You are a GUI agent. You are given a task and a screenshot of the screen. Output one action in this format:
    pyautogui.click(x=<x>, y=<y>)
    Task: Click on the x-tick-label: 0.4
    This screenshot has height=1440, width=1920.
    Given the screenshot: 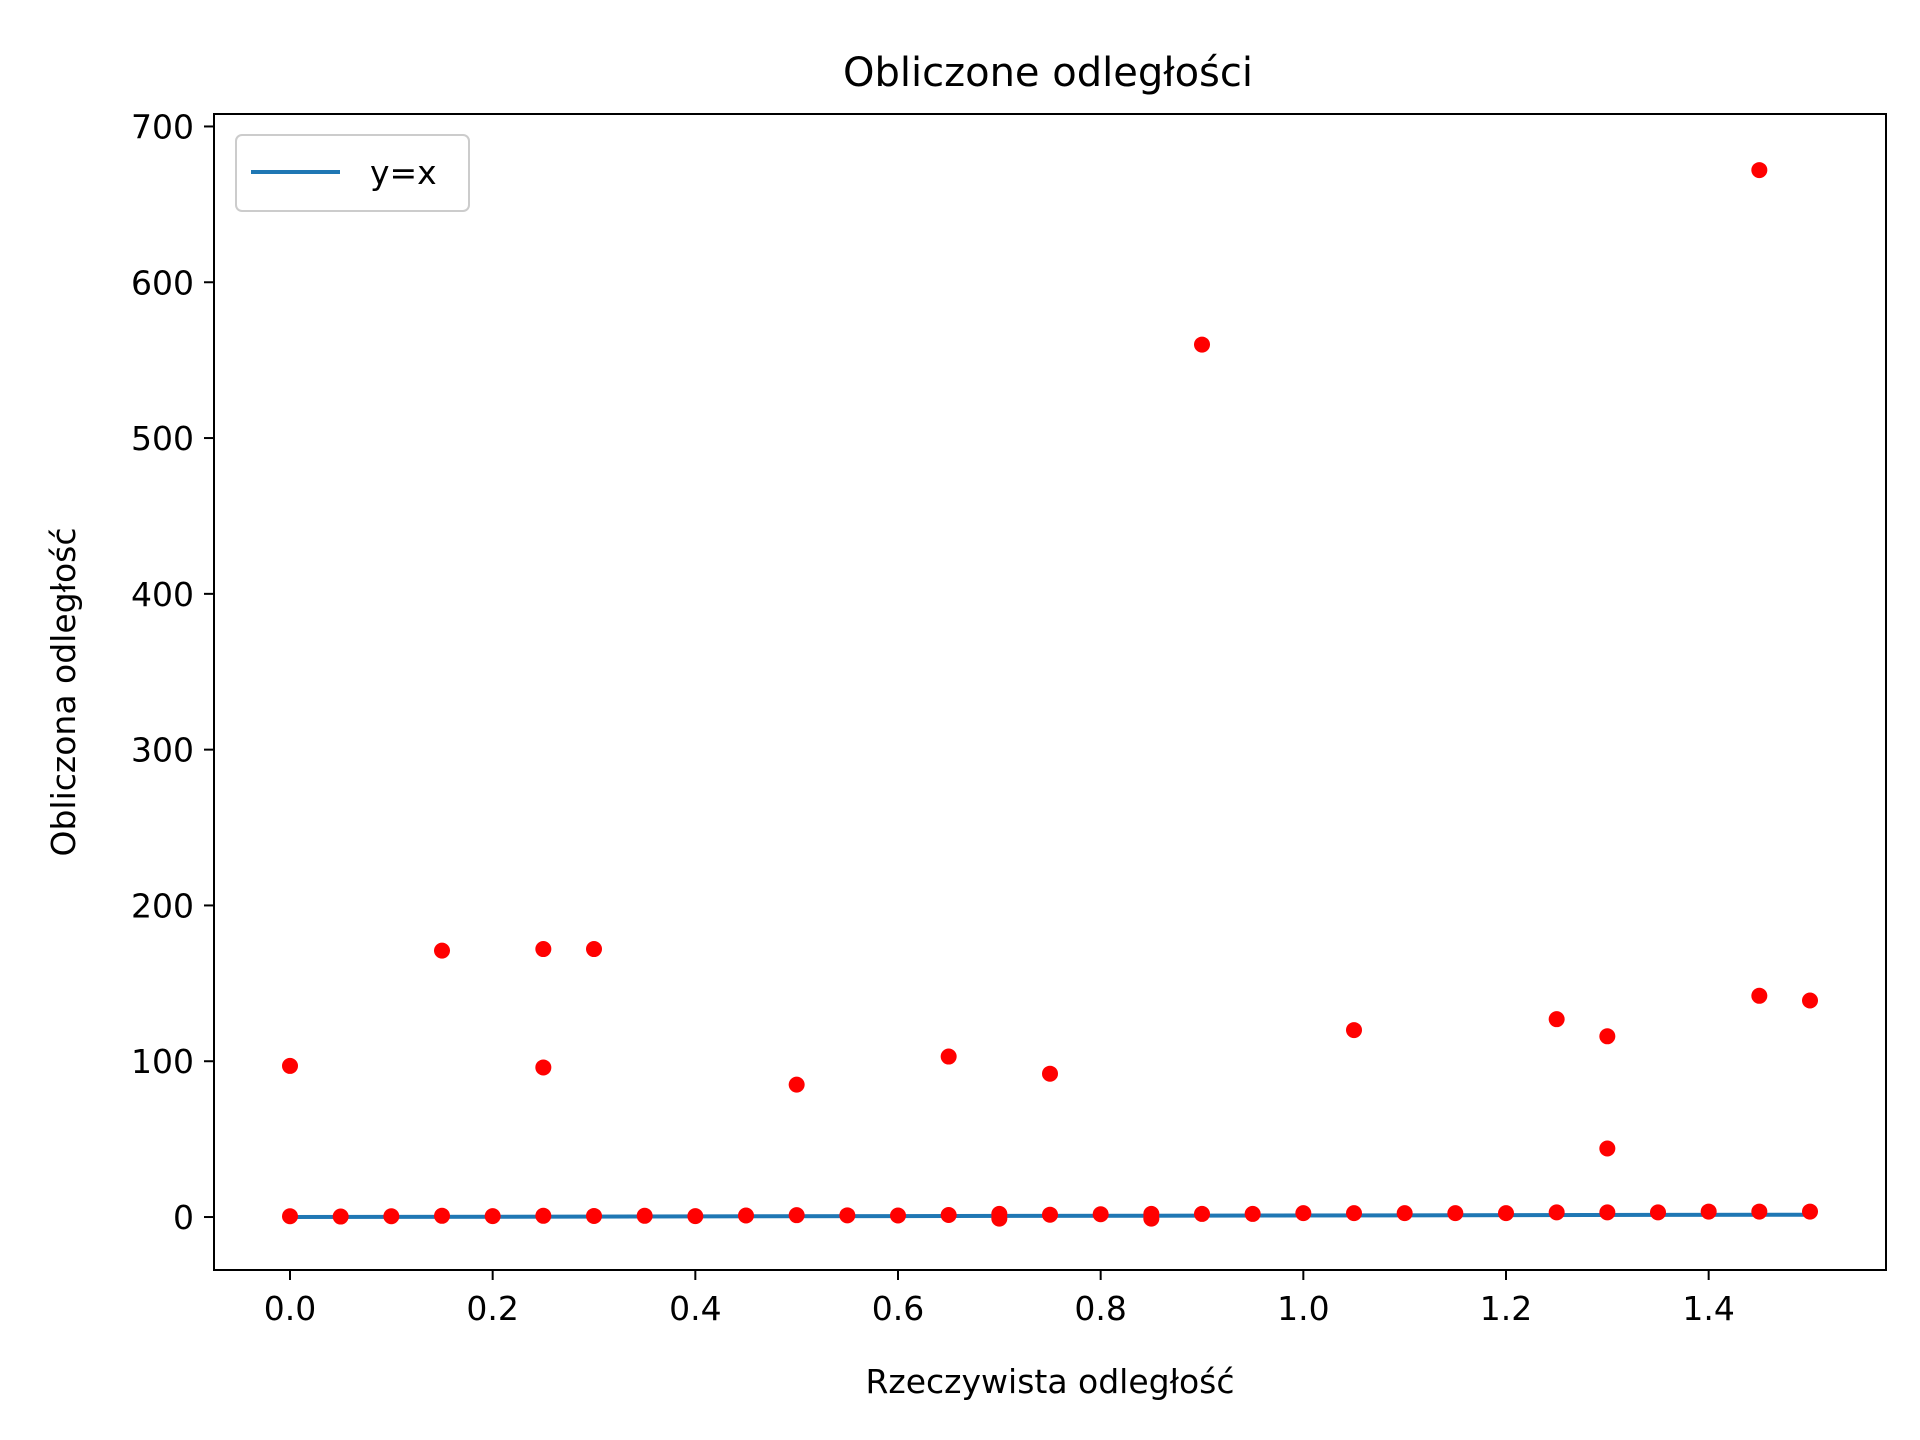 What is the action you would take?
    pyautogui.click(x=695, y=1308)
    